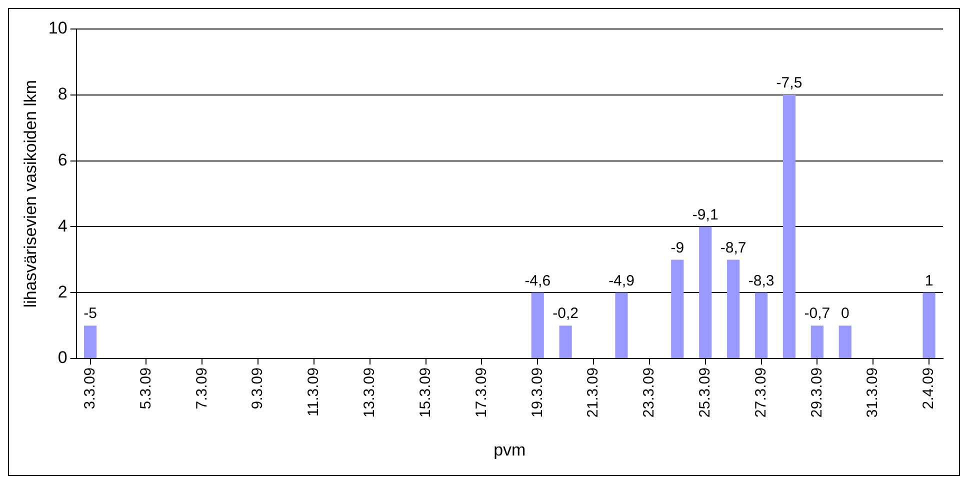 The height and width of the screenshot is (484, 968). I want to click on x-tick-label: 31.3.09, so click(873, 393).